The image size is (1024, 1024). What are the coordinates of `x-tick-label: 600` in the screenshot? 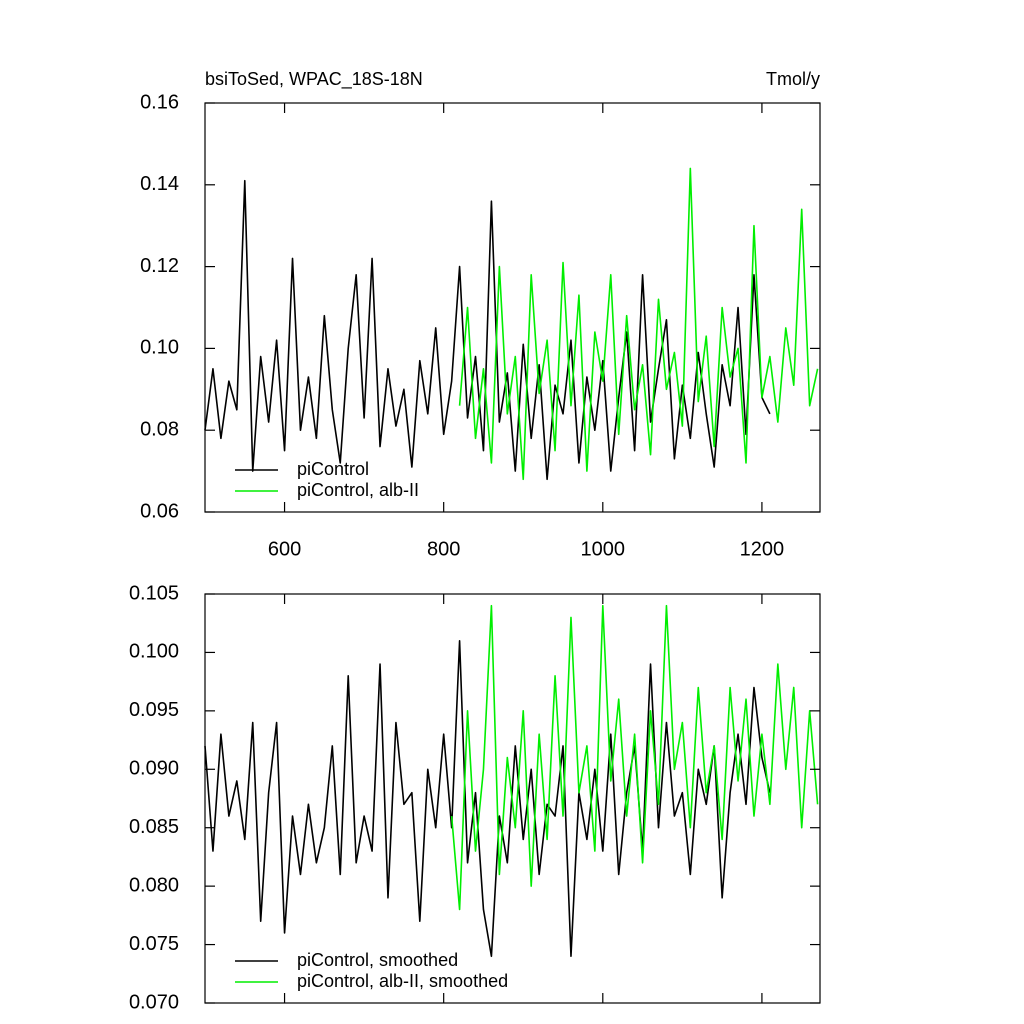 It's located at (284, 549).